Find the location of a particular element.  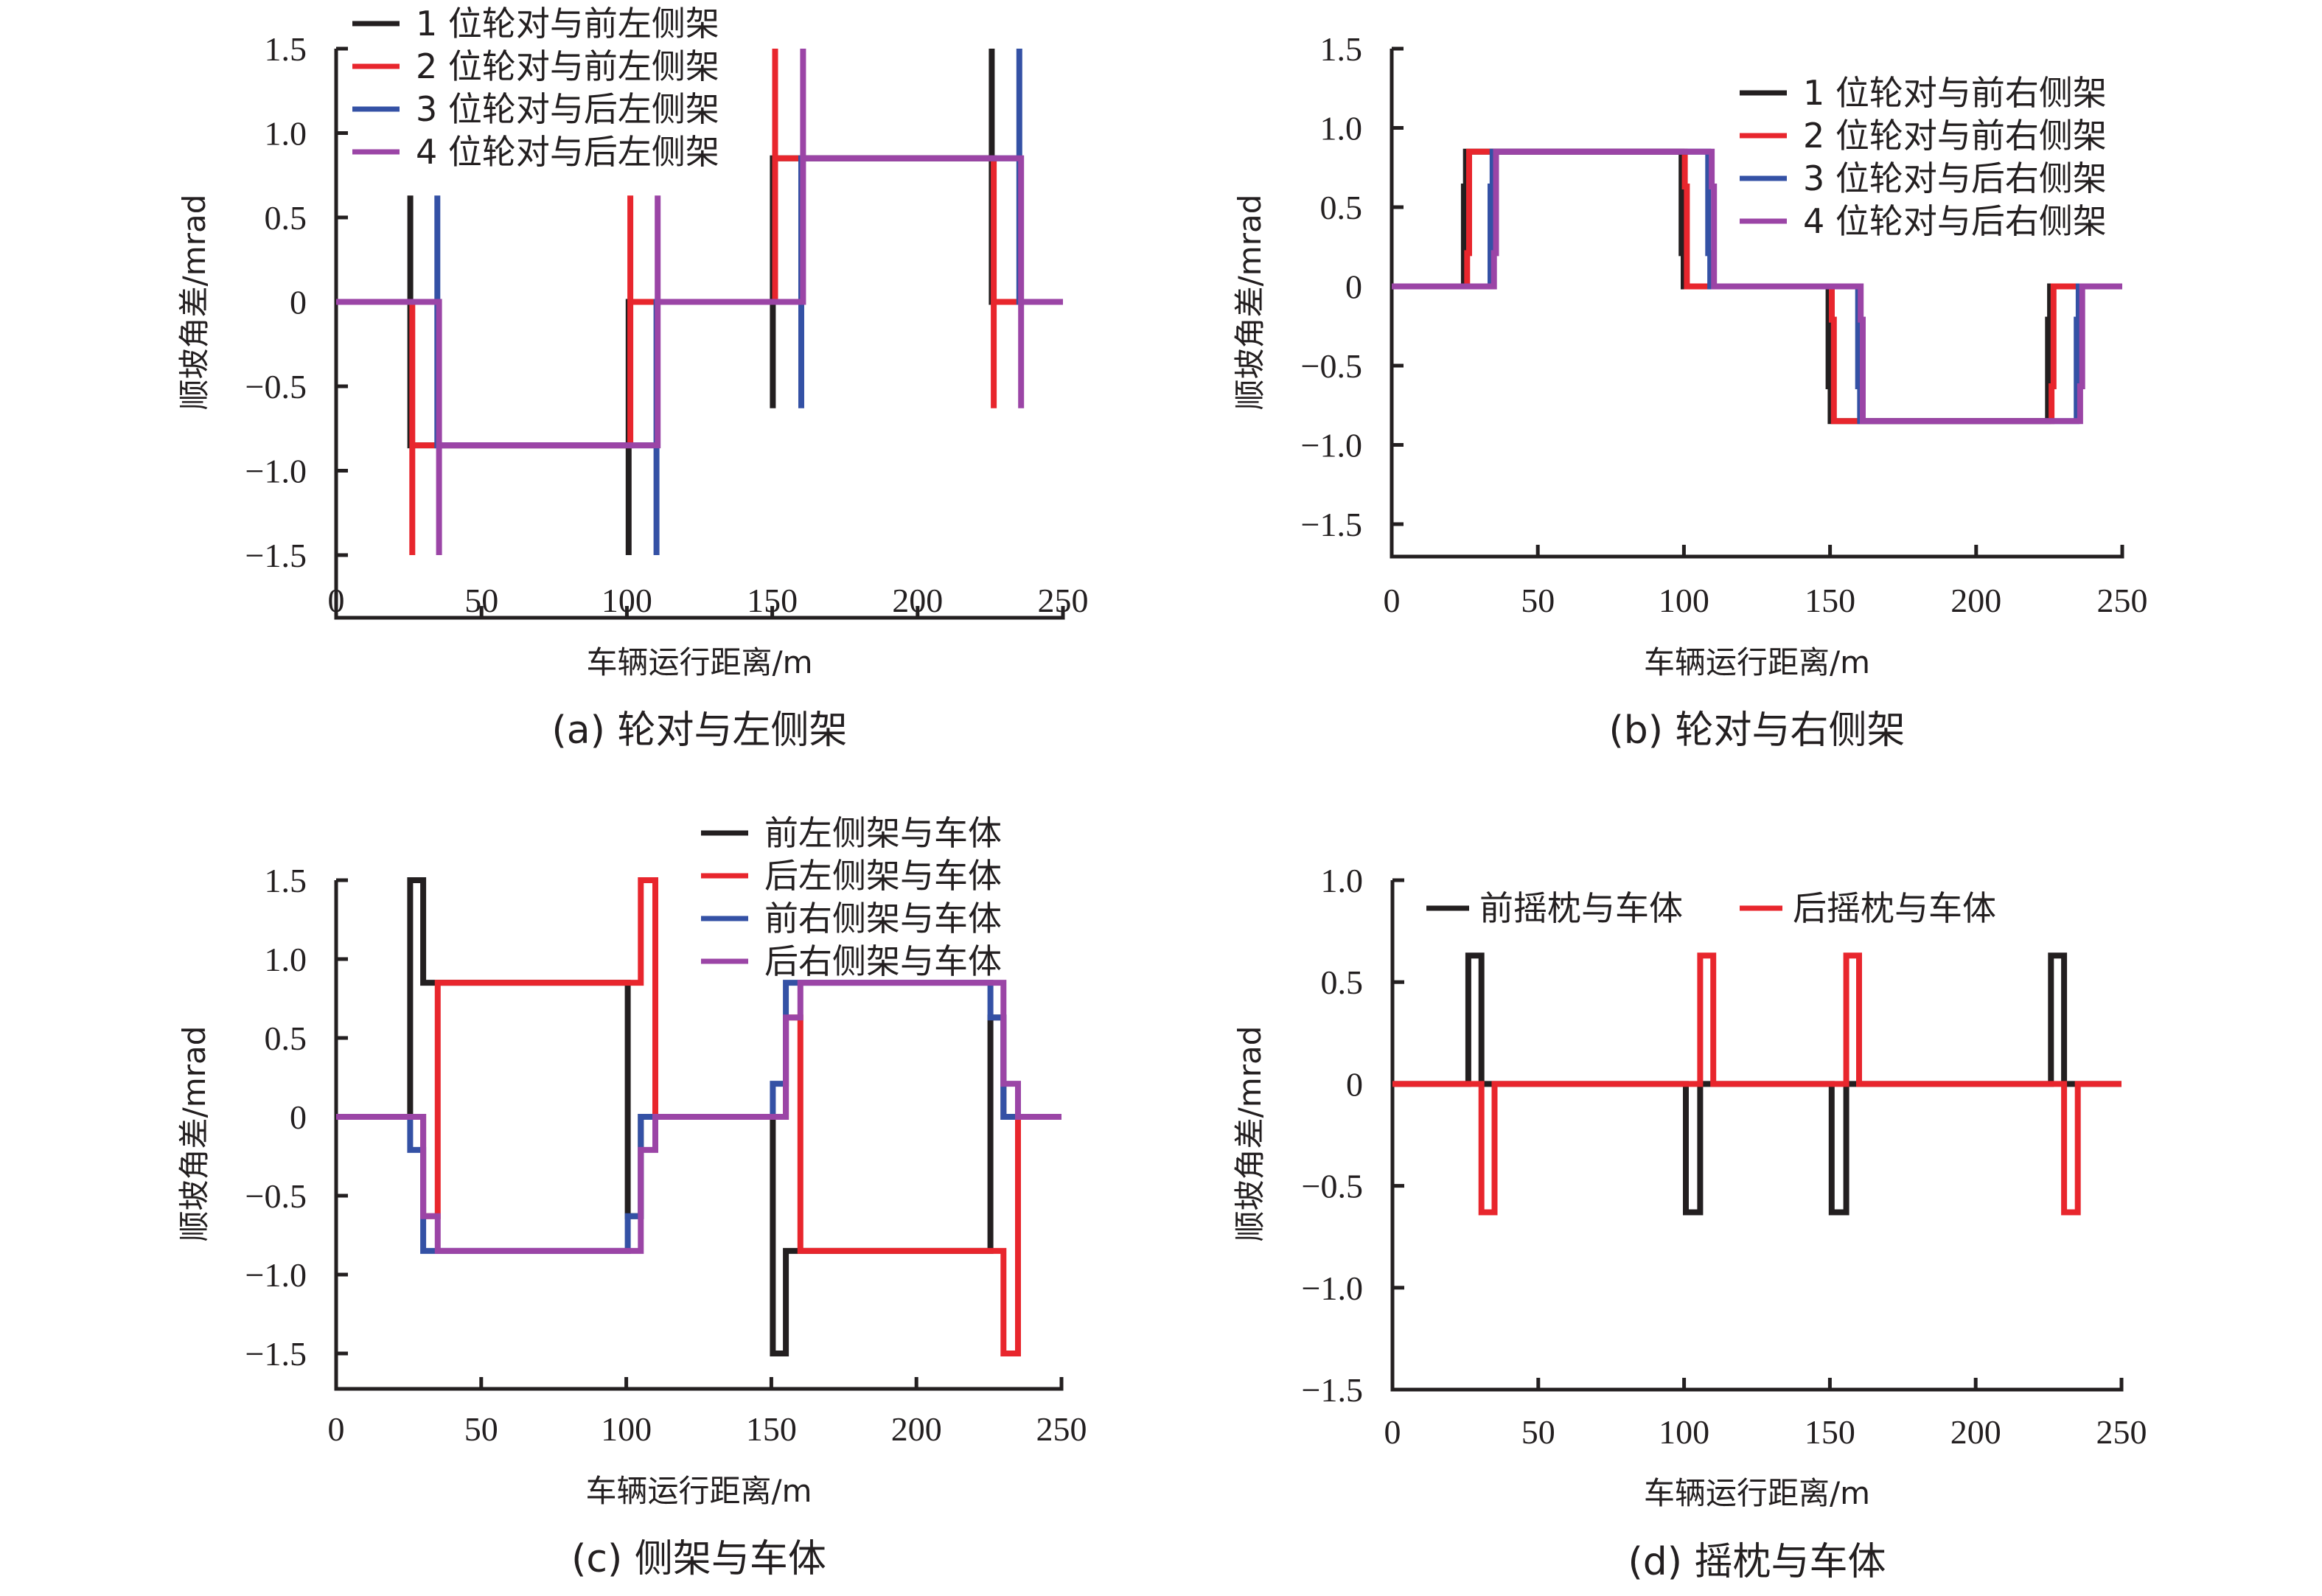

panel-caption: (a) 轮对与左侧架 is located at coordinates (700, 731).